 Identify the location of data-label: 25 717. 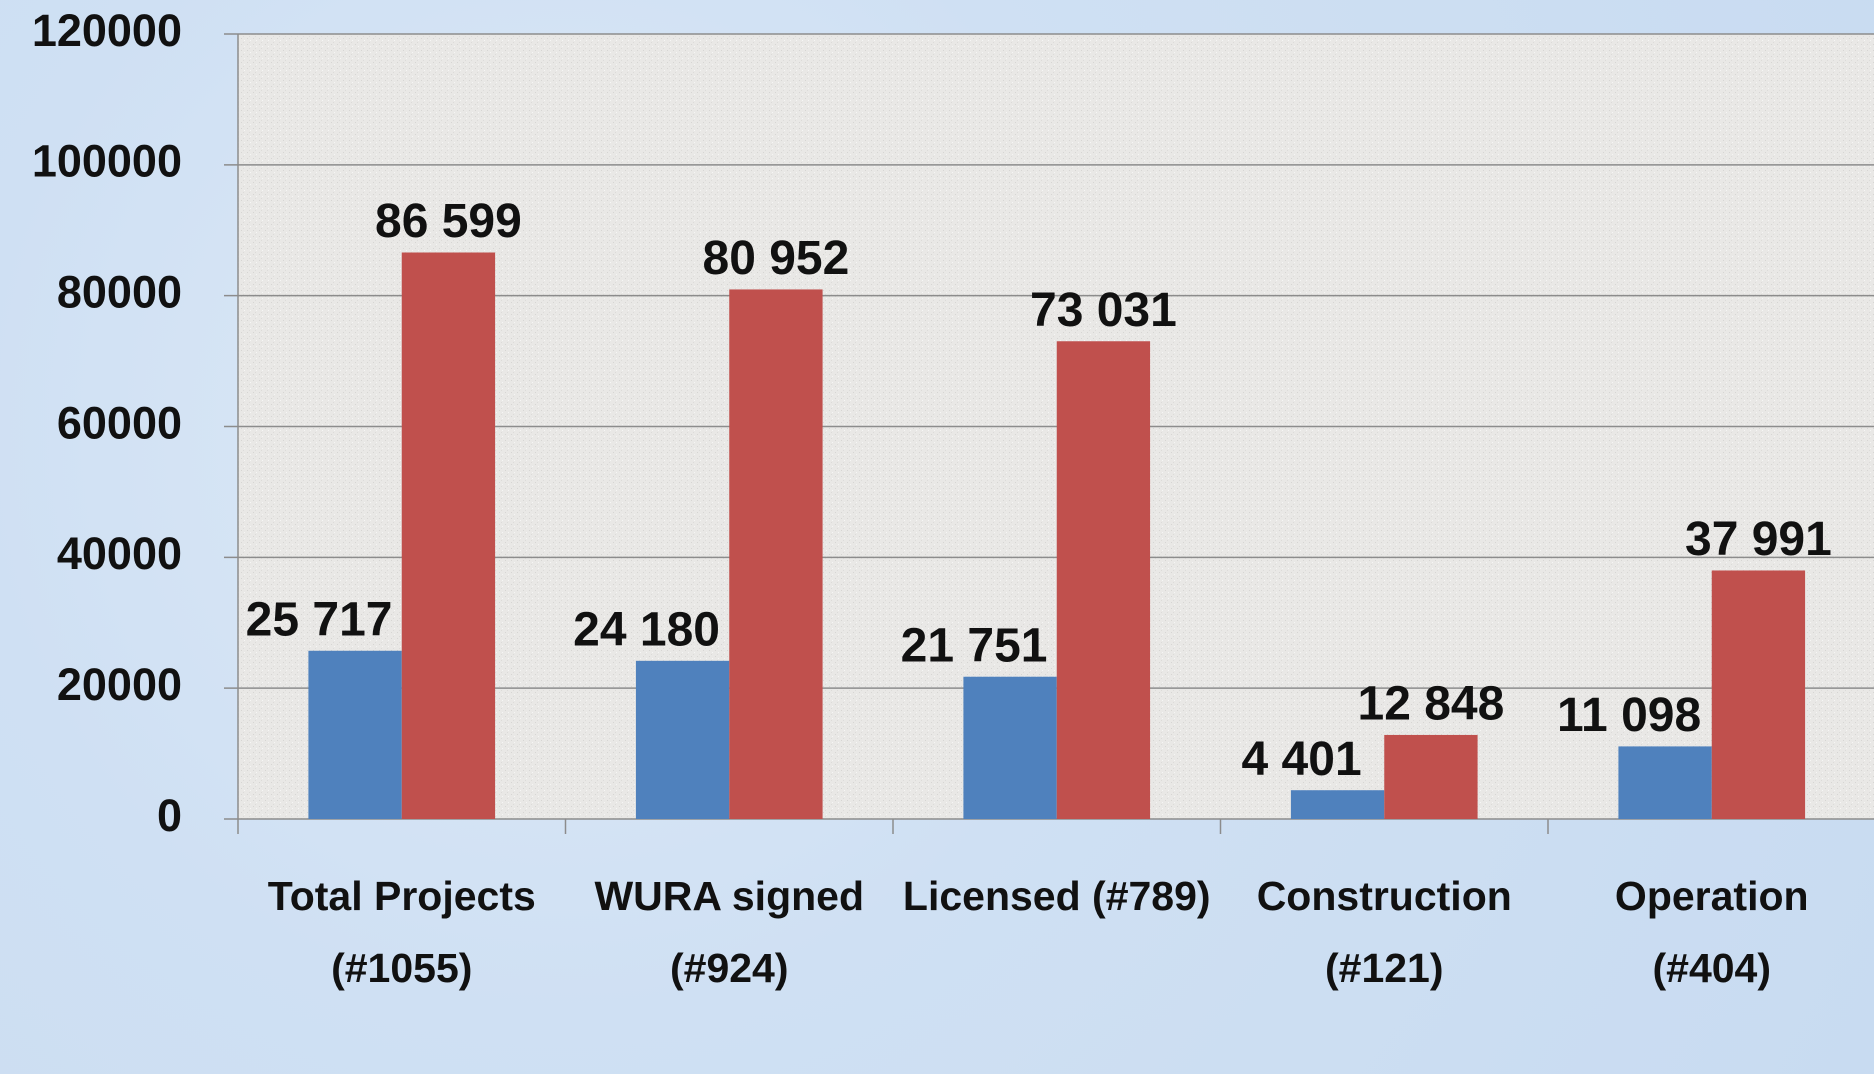
(319, 619).